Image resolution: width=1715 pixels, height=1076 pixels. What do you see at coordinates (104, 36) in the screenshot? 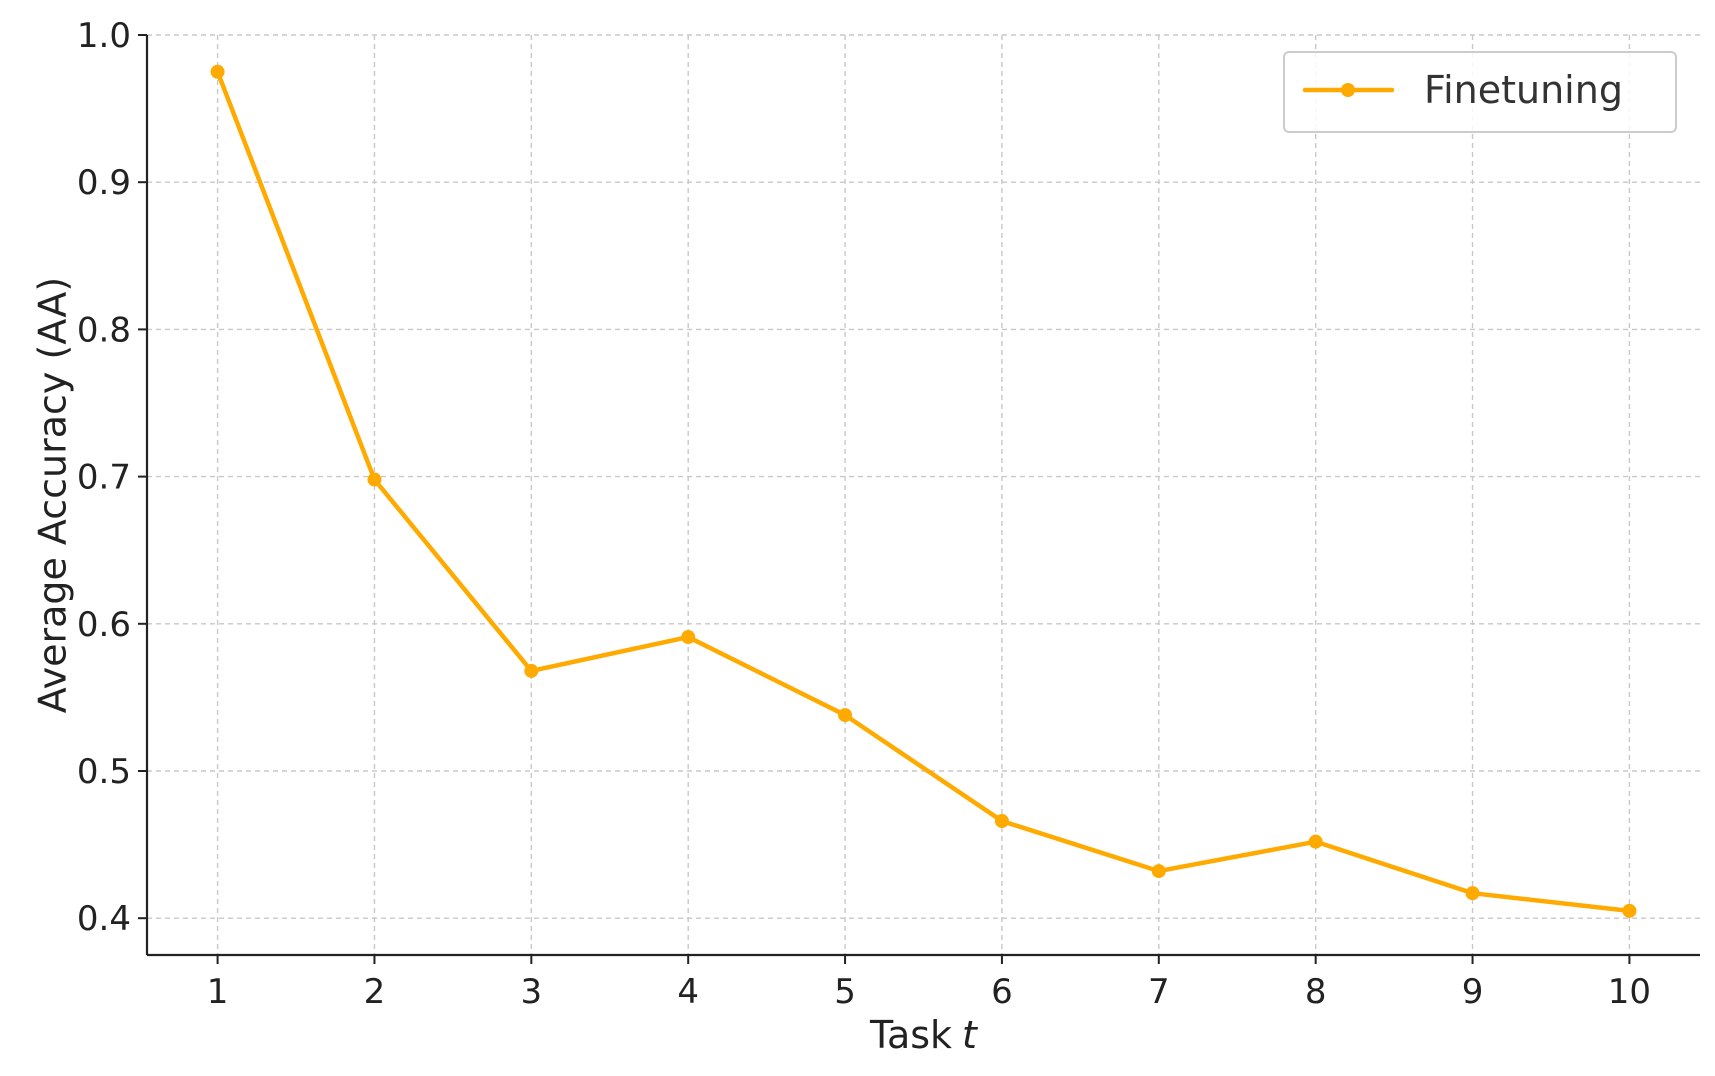
I see `y-tick-label: 1.0` at bounding box center [104, 36].